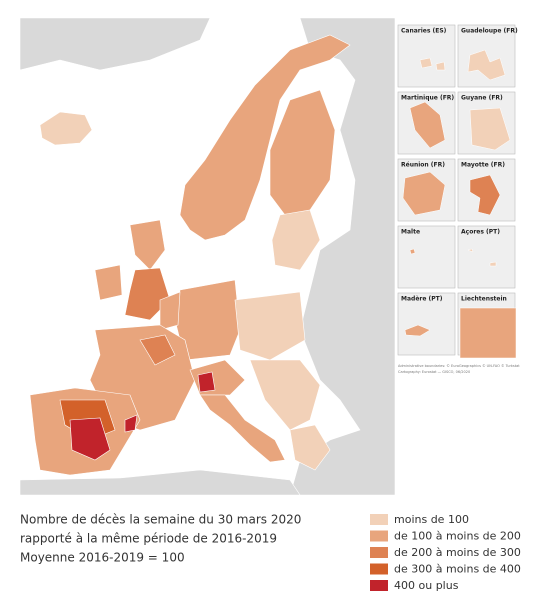 This screenshot has height=601, width=540. I want to click on madrid, so click(90, 439).